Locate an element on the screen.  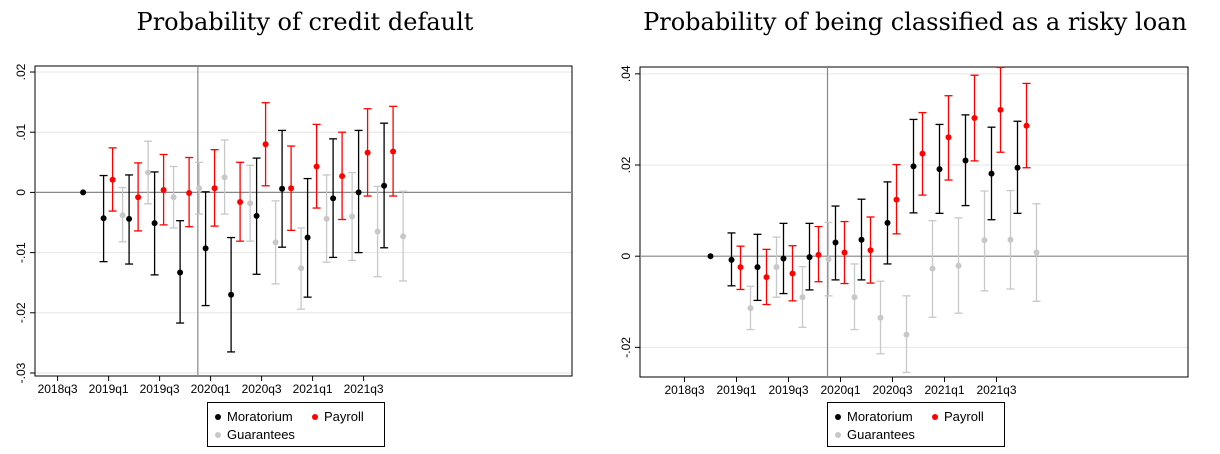
y-tick-label: -.03 is located at coordinates (21, 372).